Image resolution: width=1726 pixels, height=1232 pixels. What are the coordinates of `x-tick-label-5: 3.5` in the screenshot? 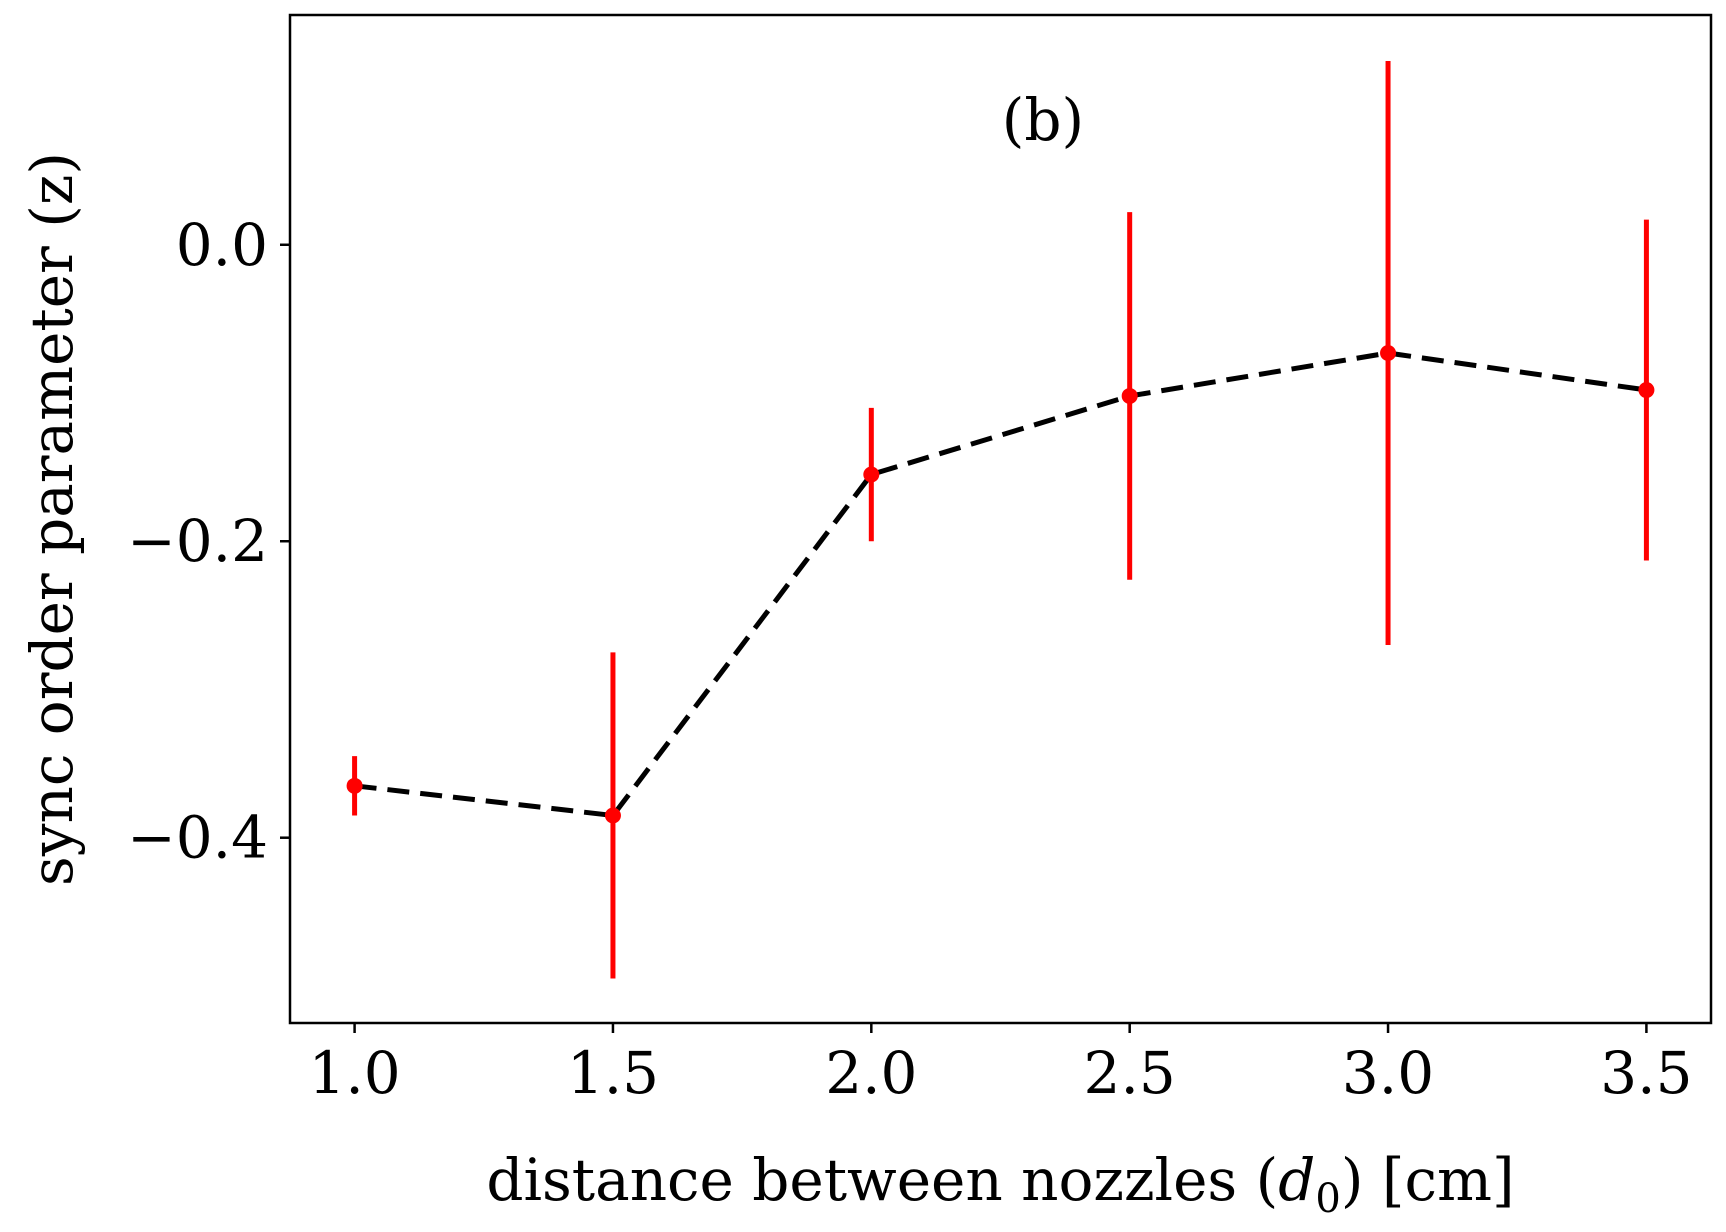 It's located at (1646, 1073).